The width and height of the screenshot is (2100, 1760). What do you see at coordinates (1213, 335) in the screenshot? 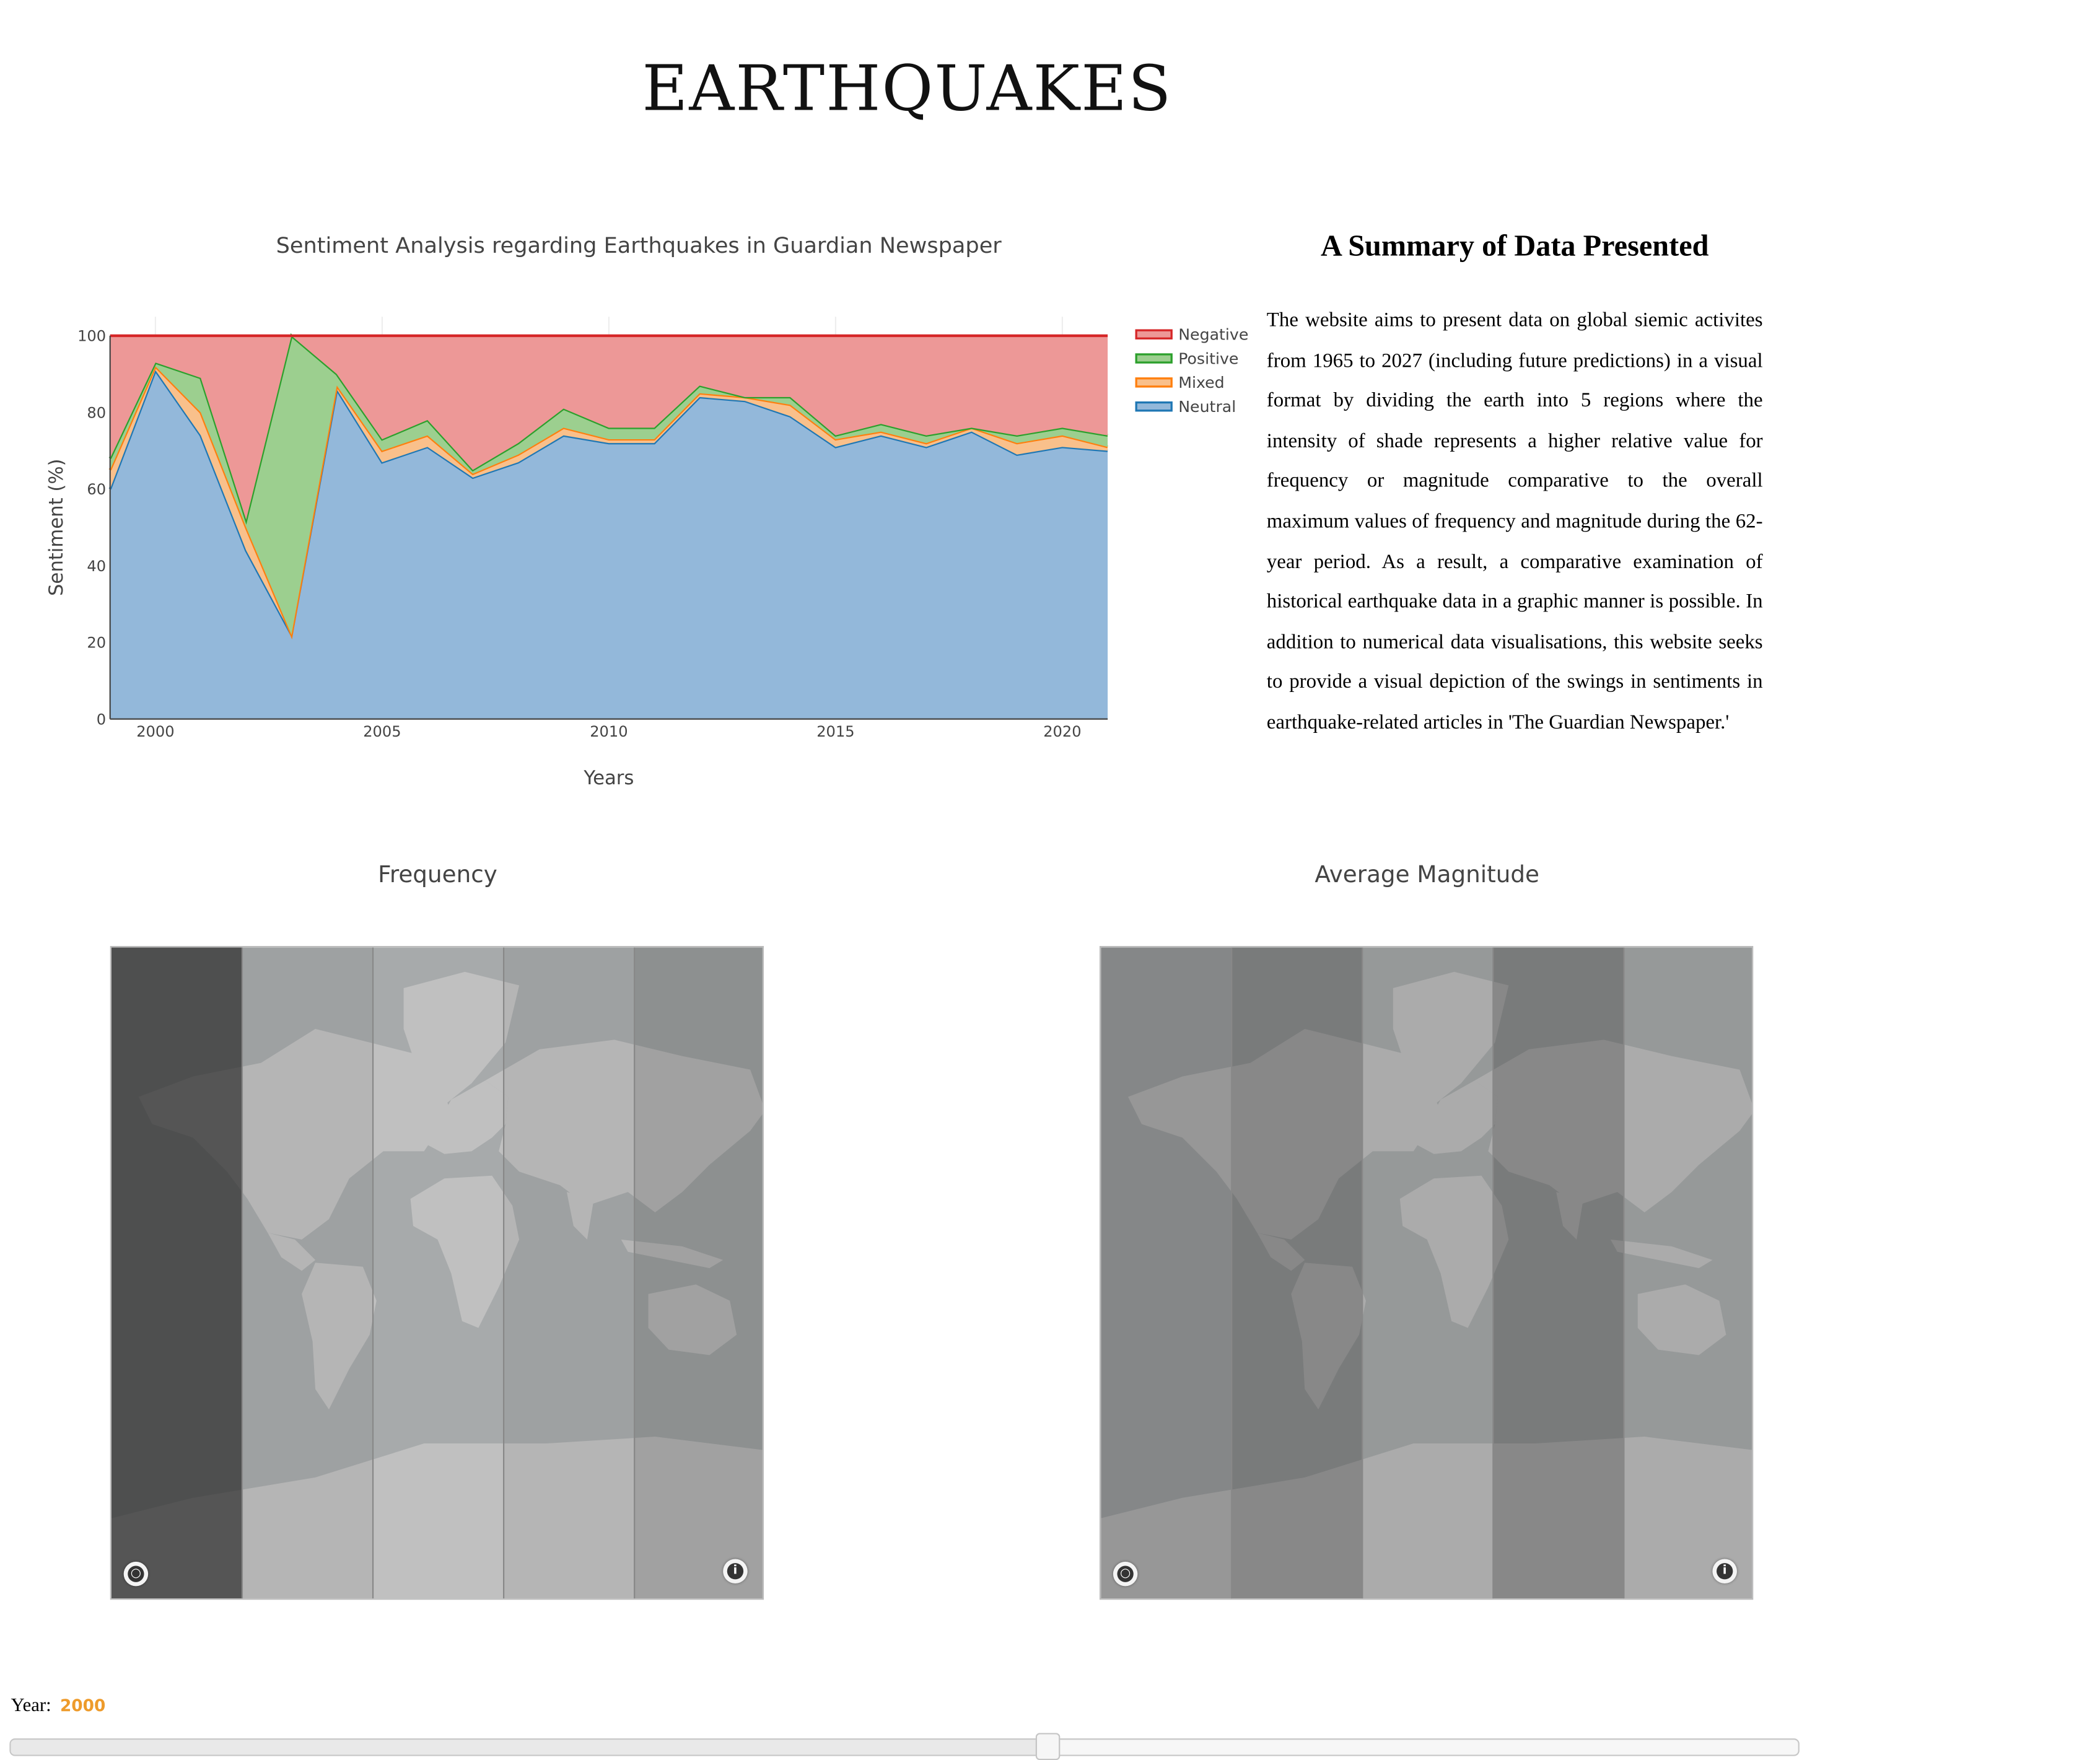
I see `legend-label: Negative` at bounding box center [1213, 335].